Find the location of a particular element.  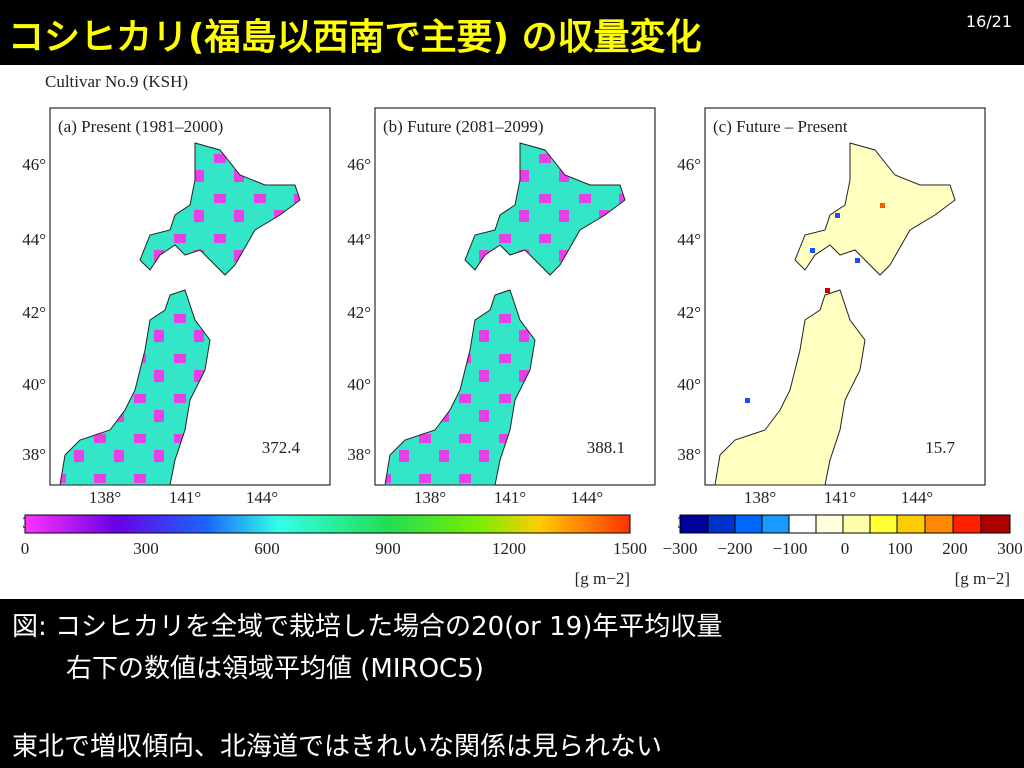

colorbar-tick-label: 1500 is located at coordinates (630, 548).